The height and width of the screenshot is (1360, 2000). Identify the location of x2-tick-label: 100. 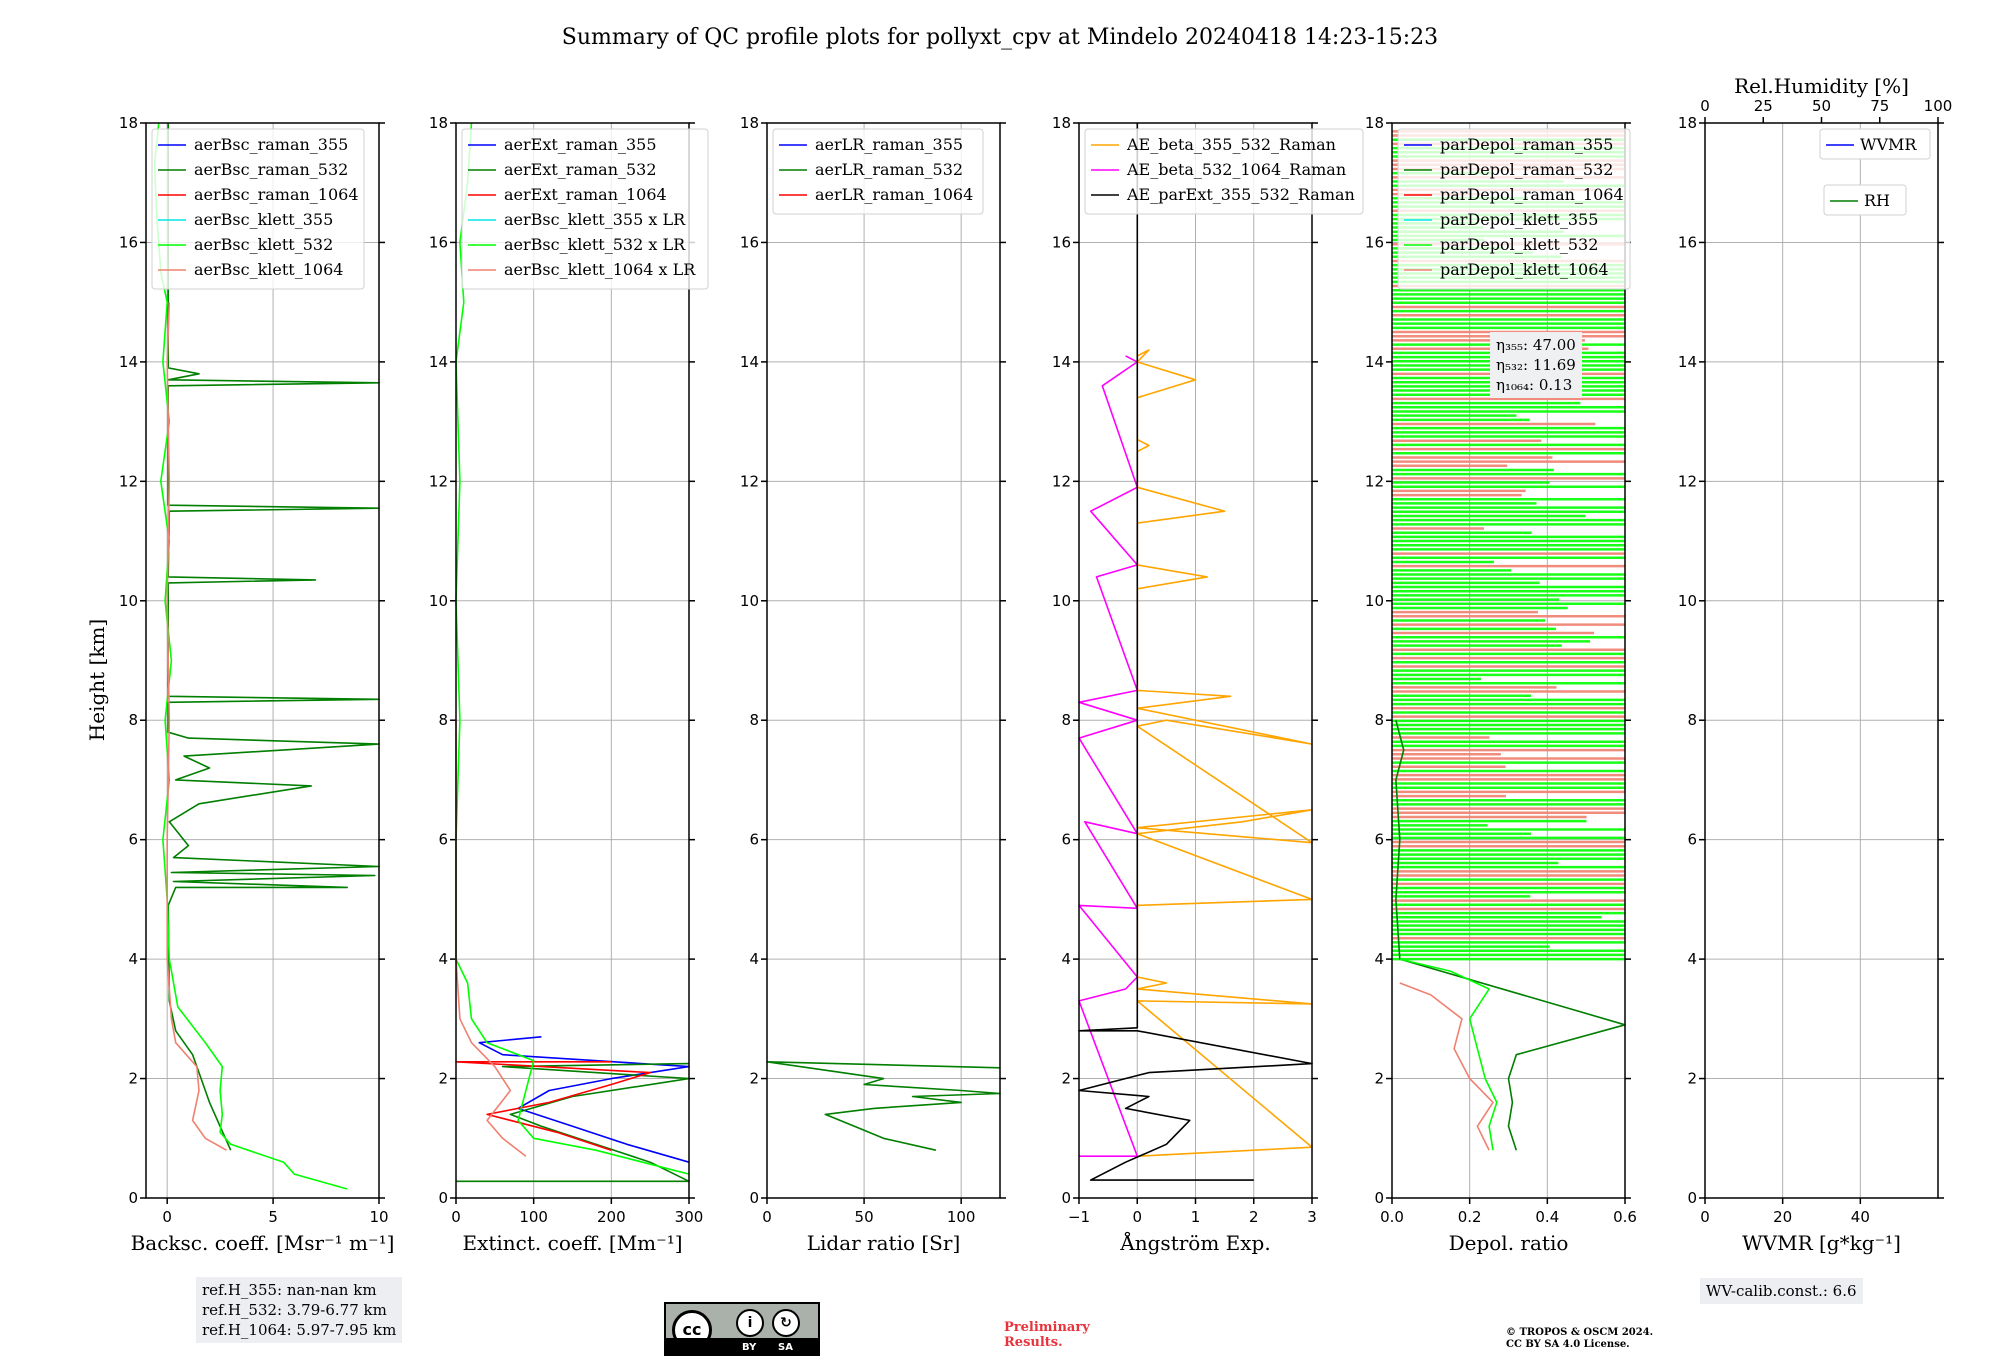
(1938, 106).